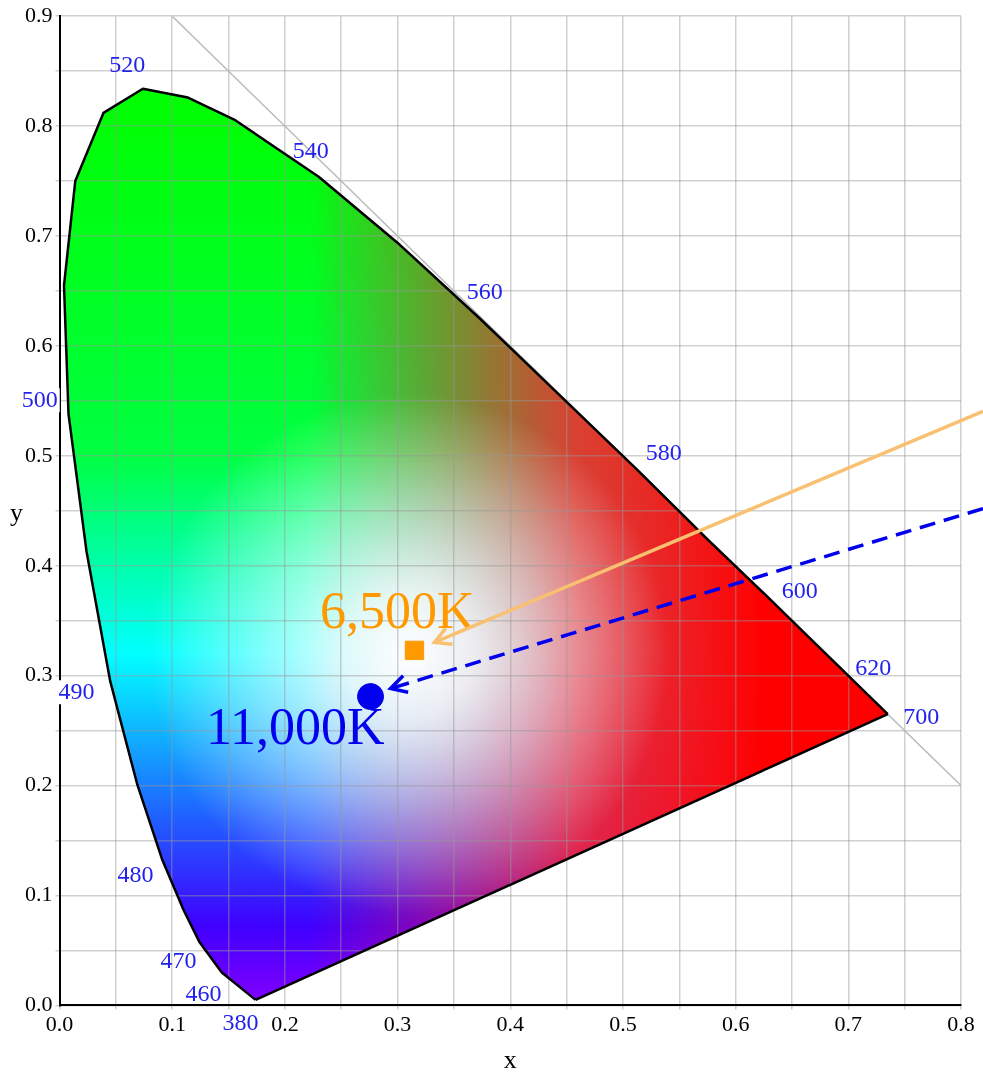 This screenshot has height=1081, width=983. Describe the element at coordinates (484, 291) in the screenshot. I see `annotation: 560` at that location.